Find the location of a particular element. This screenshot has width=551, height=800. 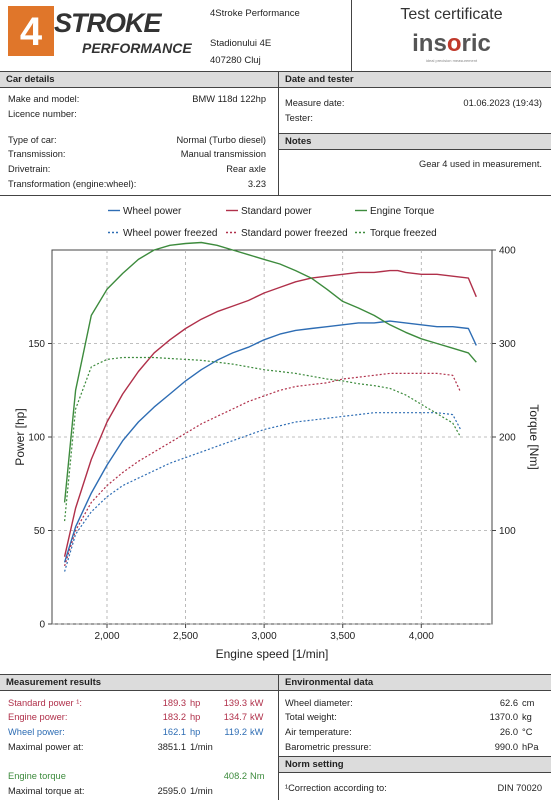

legend-label: Wheel power freezed is located at coordinates (170, 233).